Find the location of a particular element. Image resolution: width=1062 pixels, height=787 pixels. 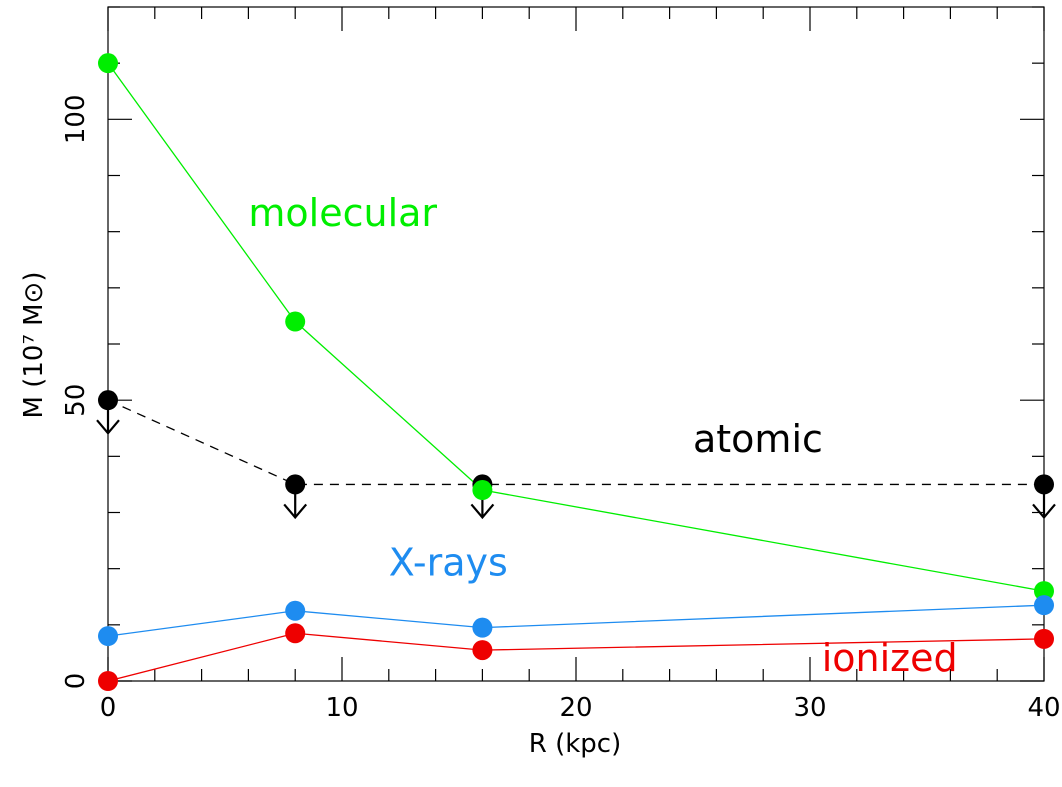

y-tick-label: 0 is located at coordinates (76, 681).